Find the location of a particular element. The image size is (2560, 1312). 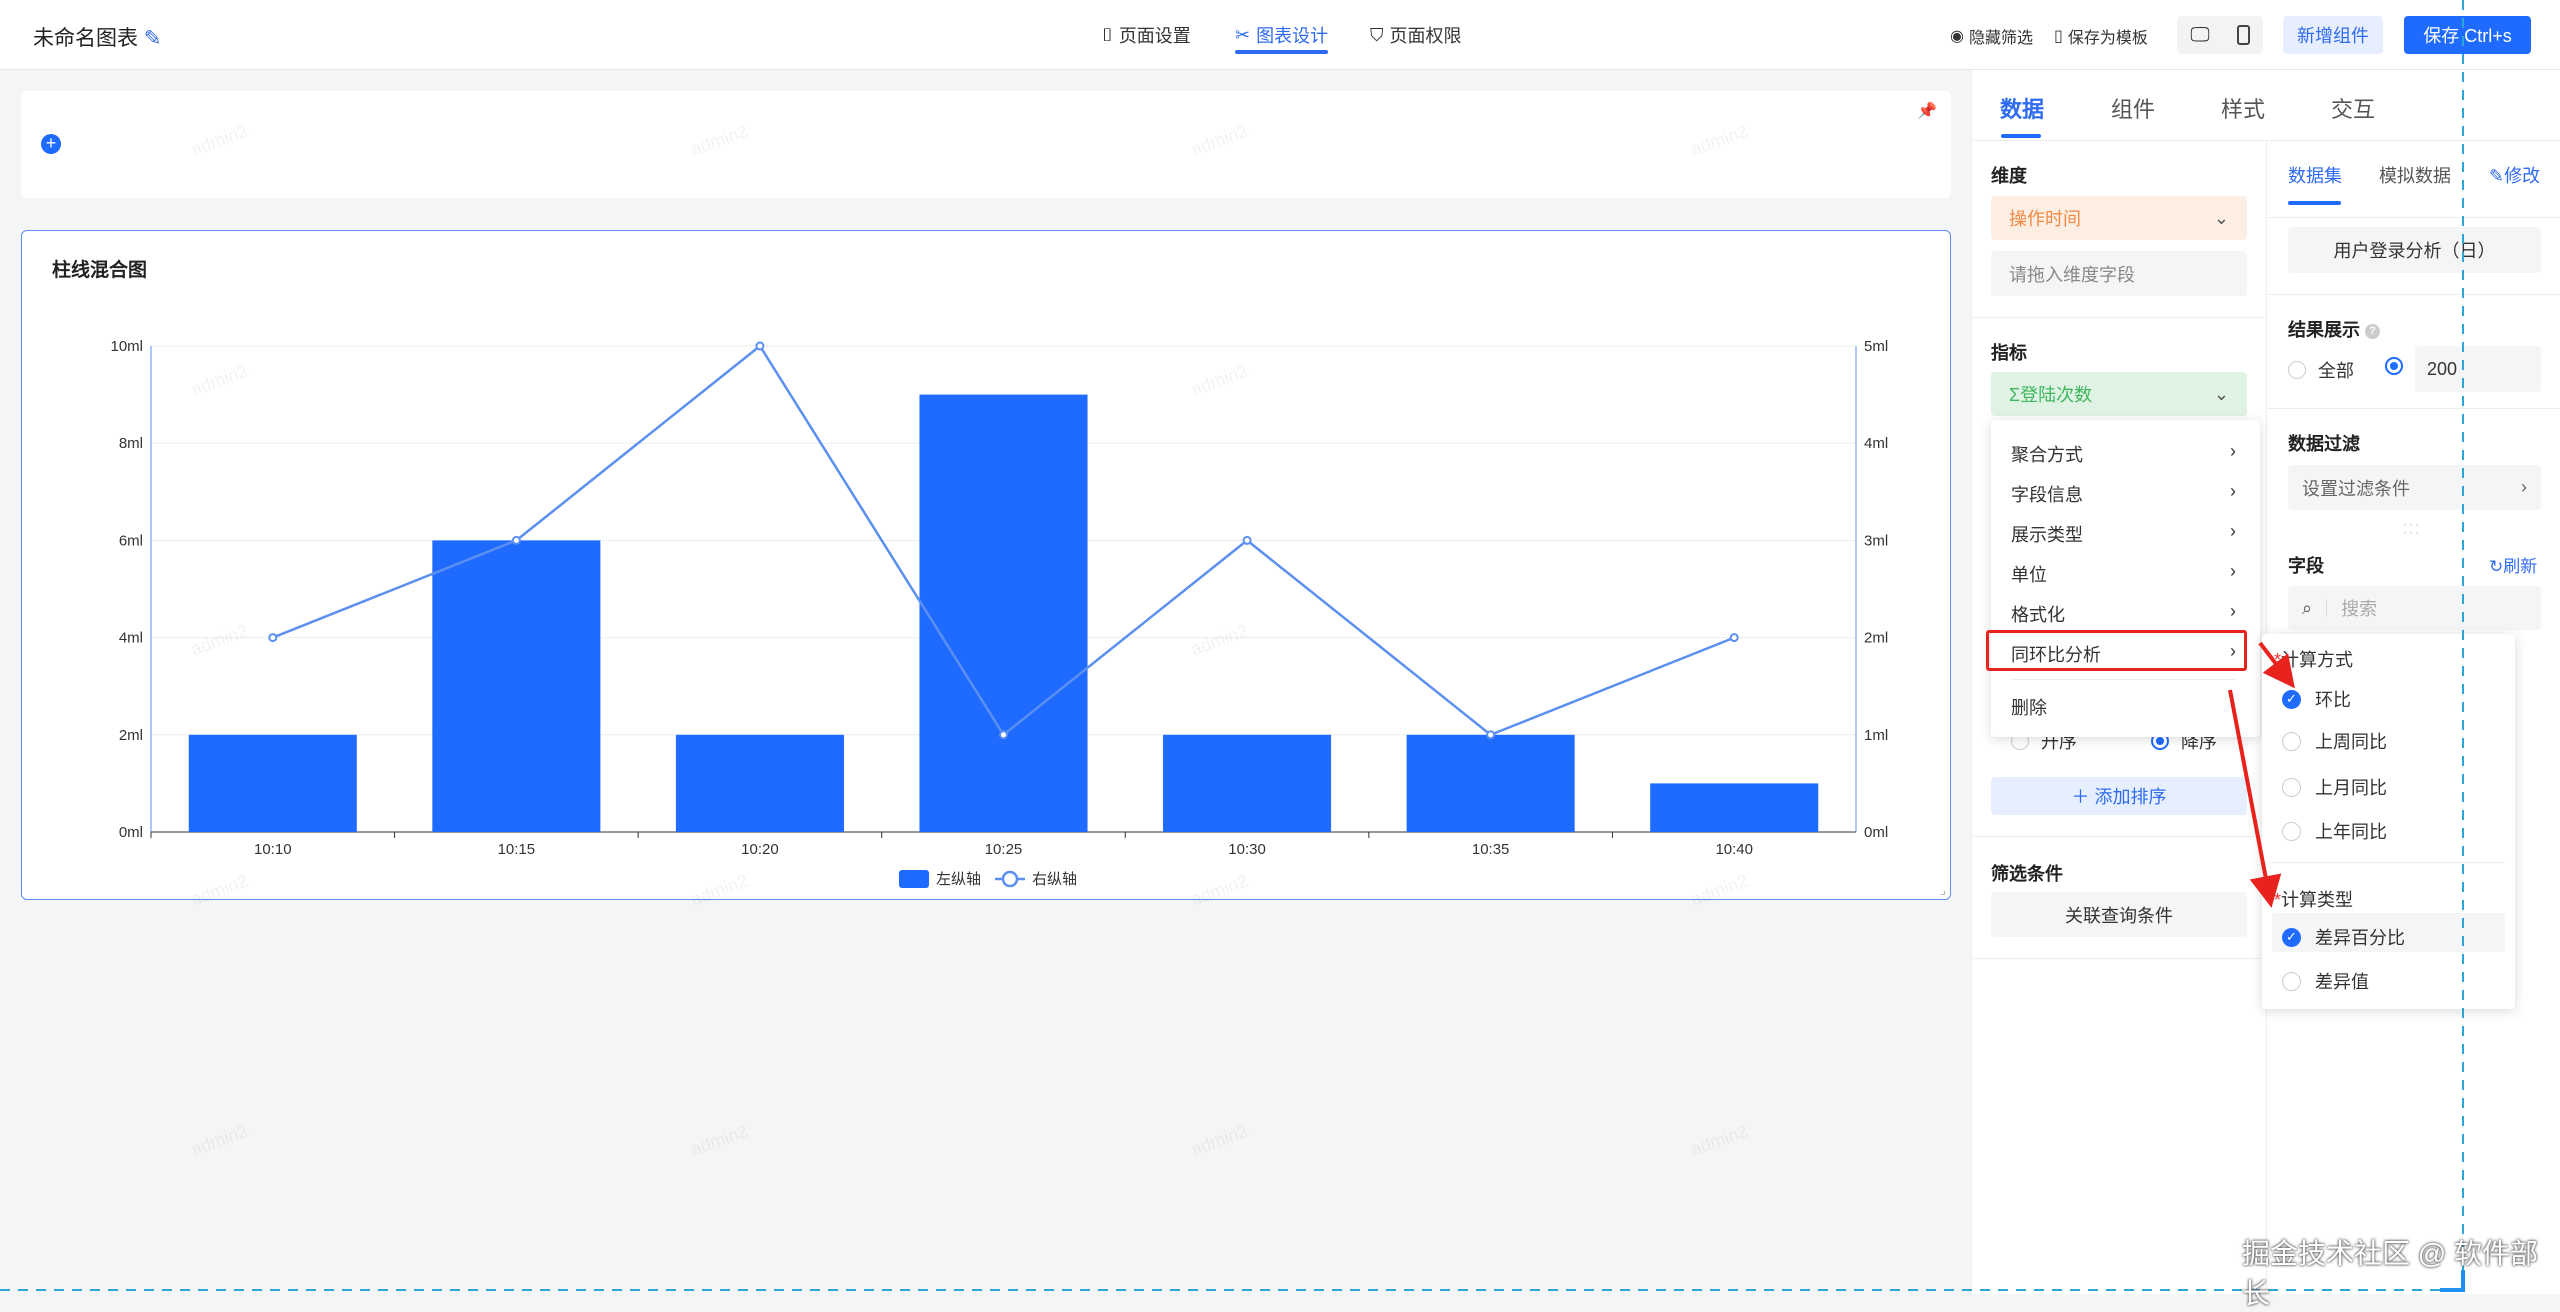

hide-filter-button: ◉ 隐藏筛选 is located at coordinates (1991, 37).